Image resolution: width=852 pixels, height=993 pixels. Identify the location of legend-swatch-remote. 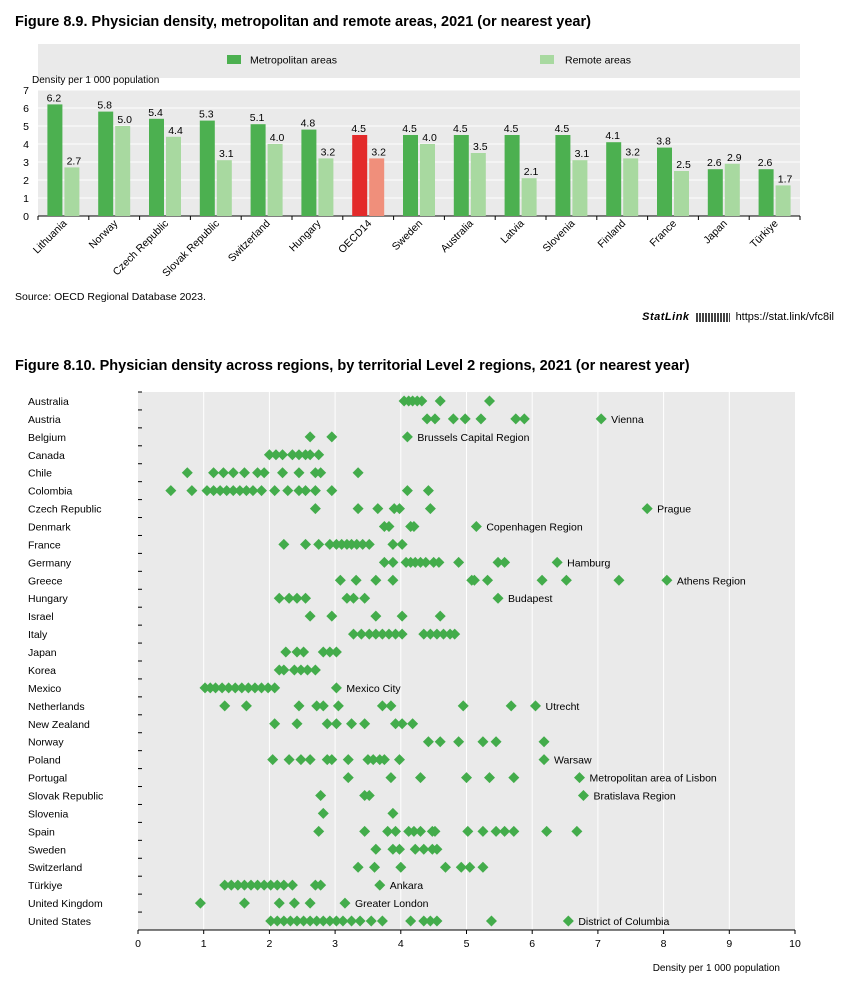
(547, 59).